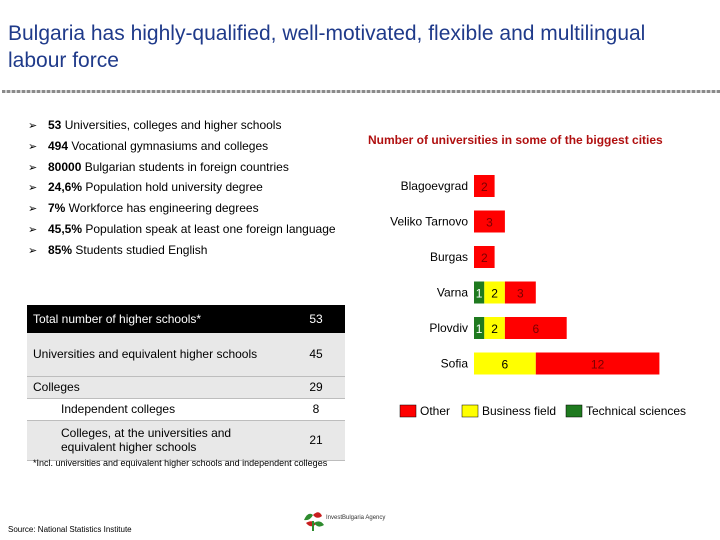 The image size is (720, 540). I want to click on category-label: Plovdiv, so click(448, 328).